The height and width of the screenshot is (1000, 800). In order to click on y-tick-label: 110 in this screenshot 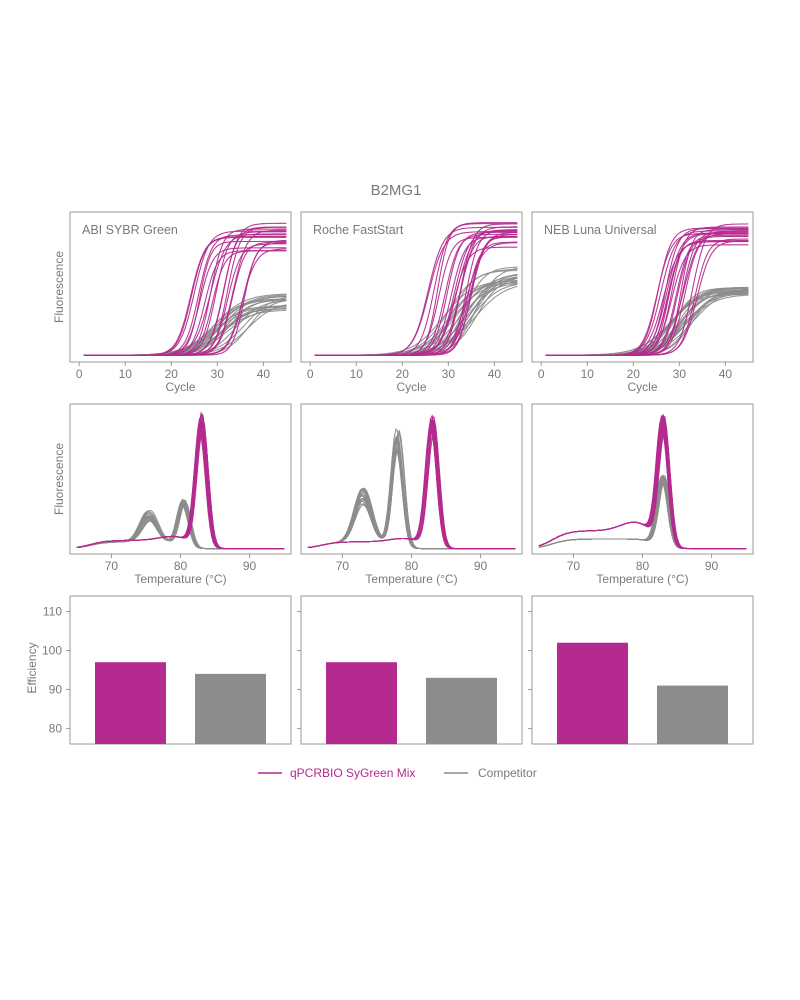, I will do `click(52, 612)`.